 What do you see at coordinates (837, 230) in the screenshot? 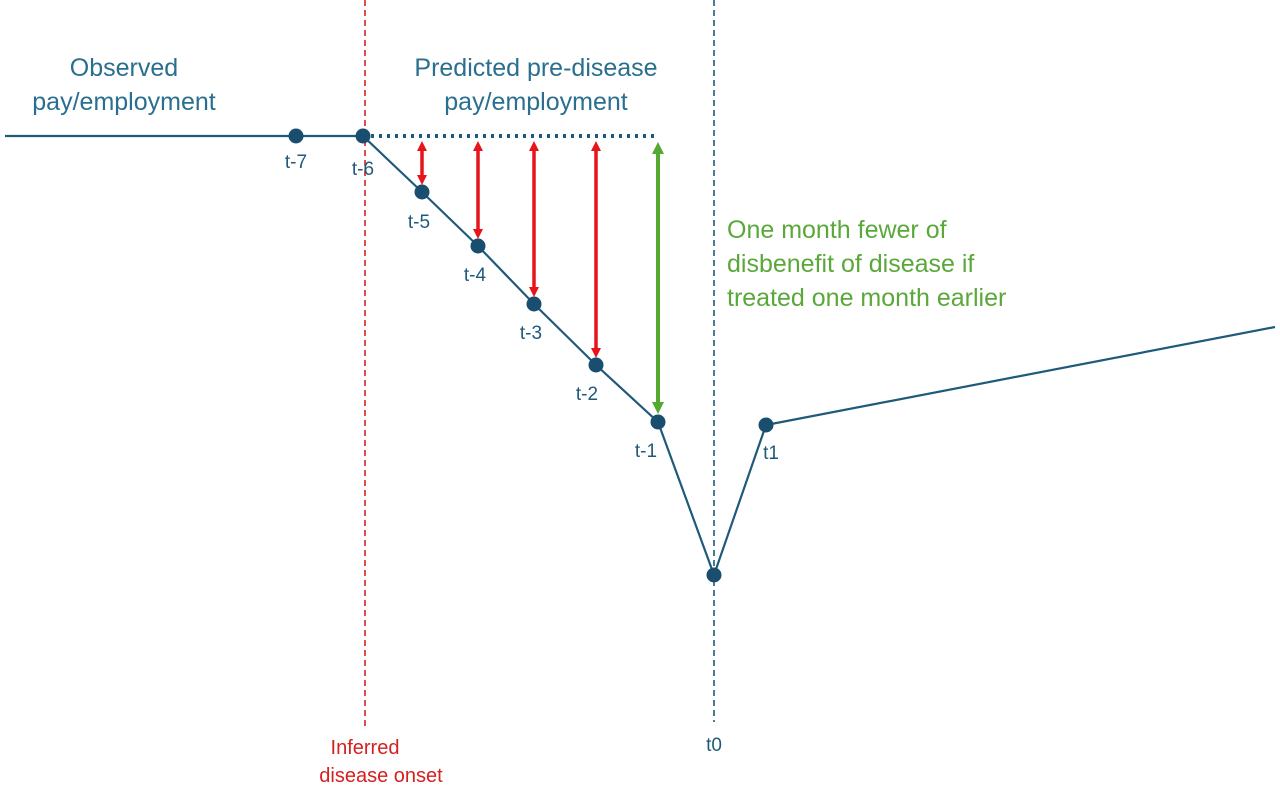
I see `benefit-label-line1: One month fewer of` at bounding box center [837, 230].